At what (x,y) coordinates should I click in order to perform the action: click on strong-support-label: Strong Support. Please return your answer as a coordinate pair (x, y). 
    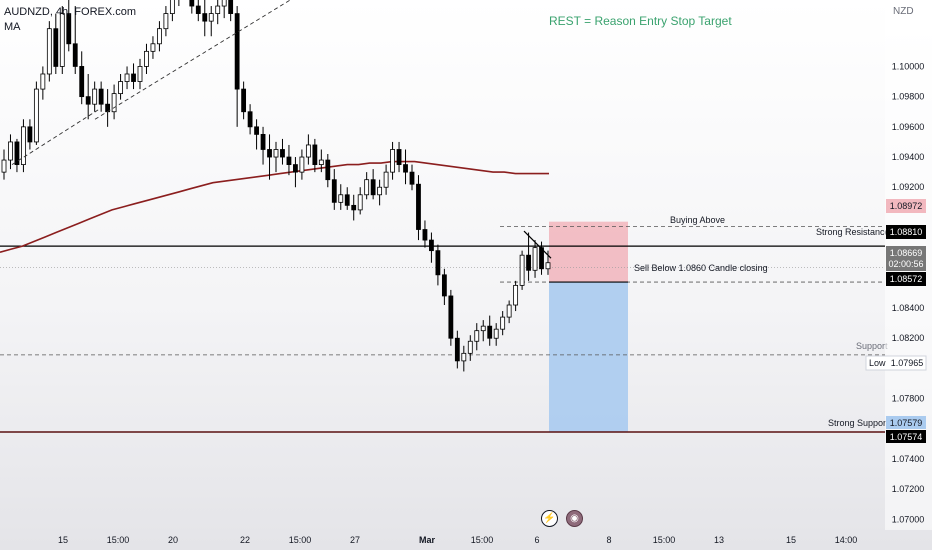
    Looking at the image, I should click on (858, 423).